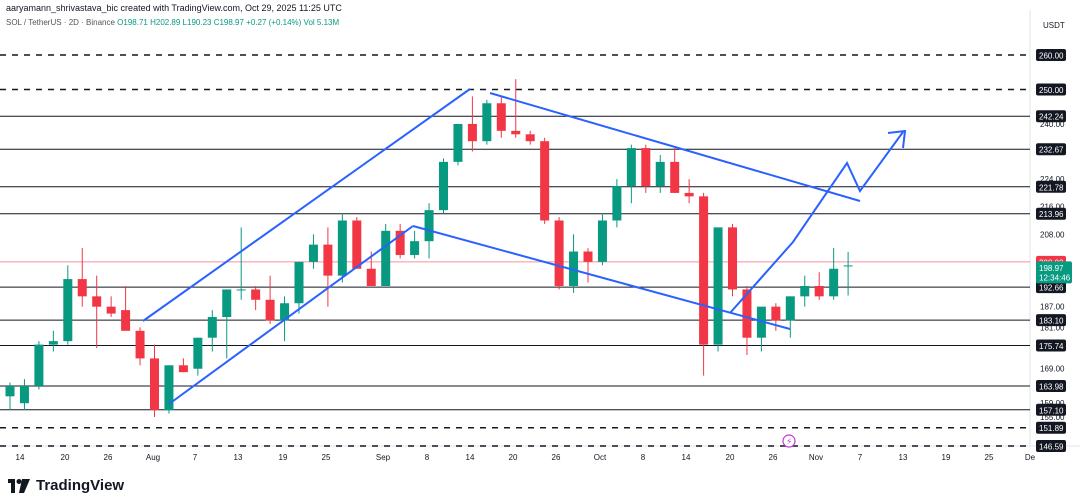  Describe the element at coordinates (897, 139) in the screenshot. I see `projection-arrowhead` at that location.